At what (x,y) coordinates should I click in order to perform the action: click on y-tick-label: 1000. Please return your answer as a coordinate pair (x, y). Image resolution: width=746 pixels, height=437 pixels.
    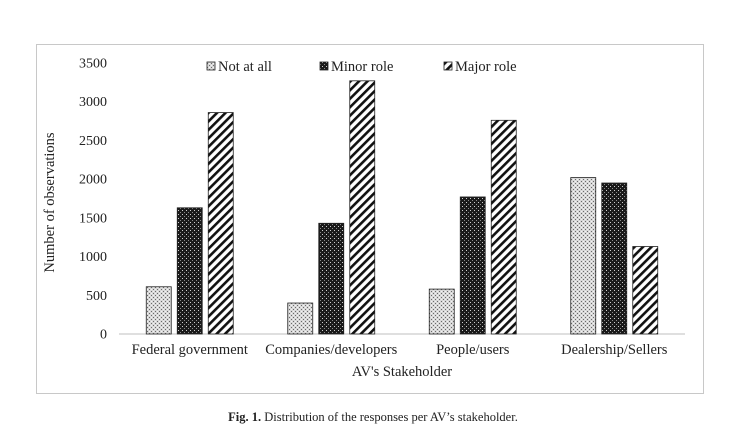
    Looking at the image, I should click on (93, 257).